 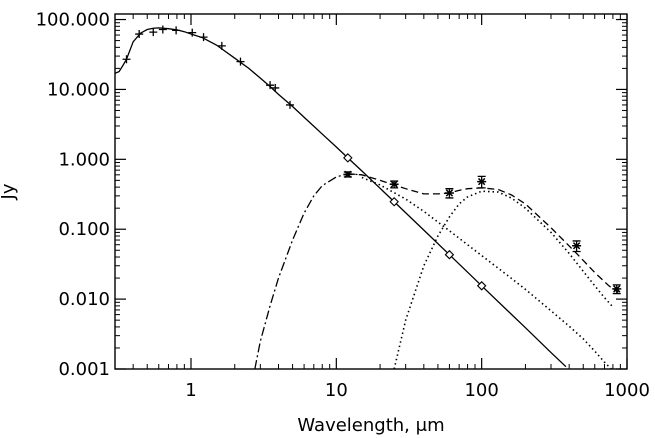 I want to click on y-tick-label: 0.100, so click(x=84, y=229).